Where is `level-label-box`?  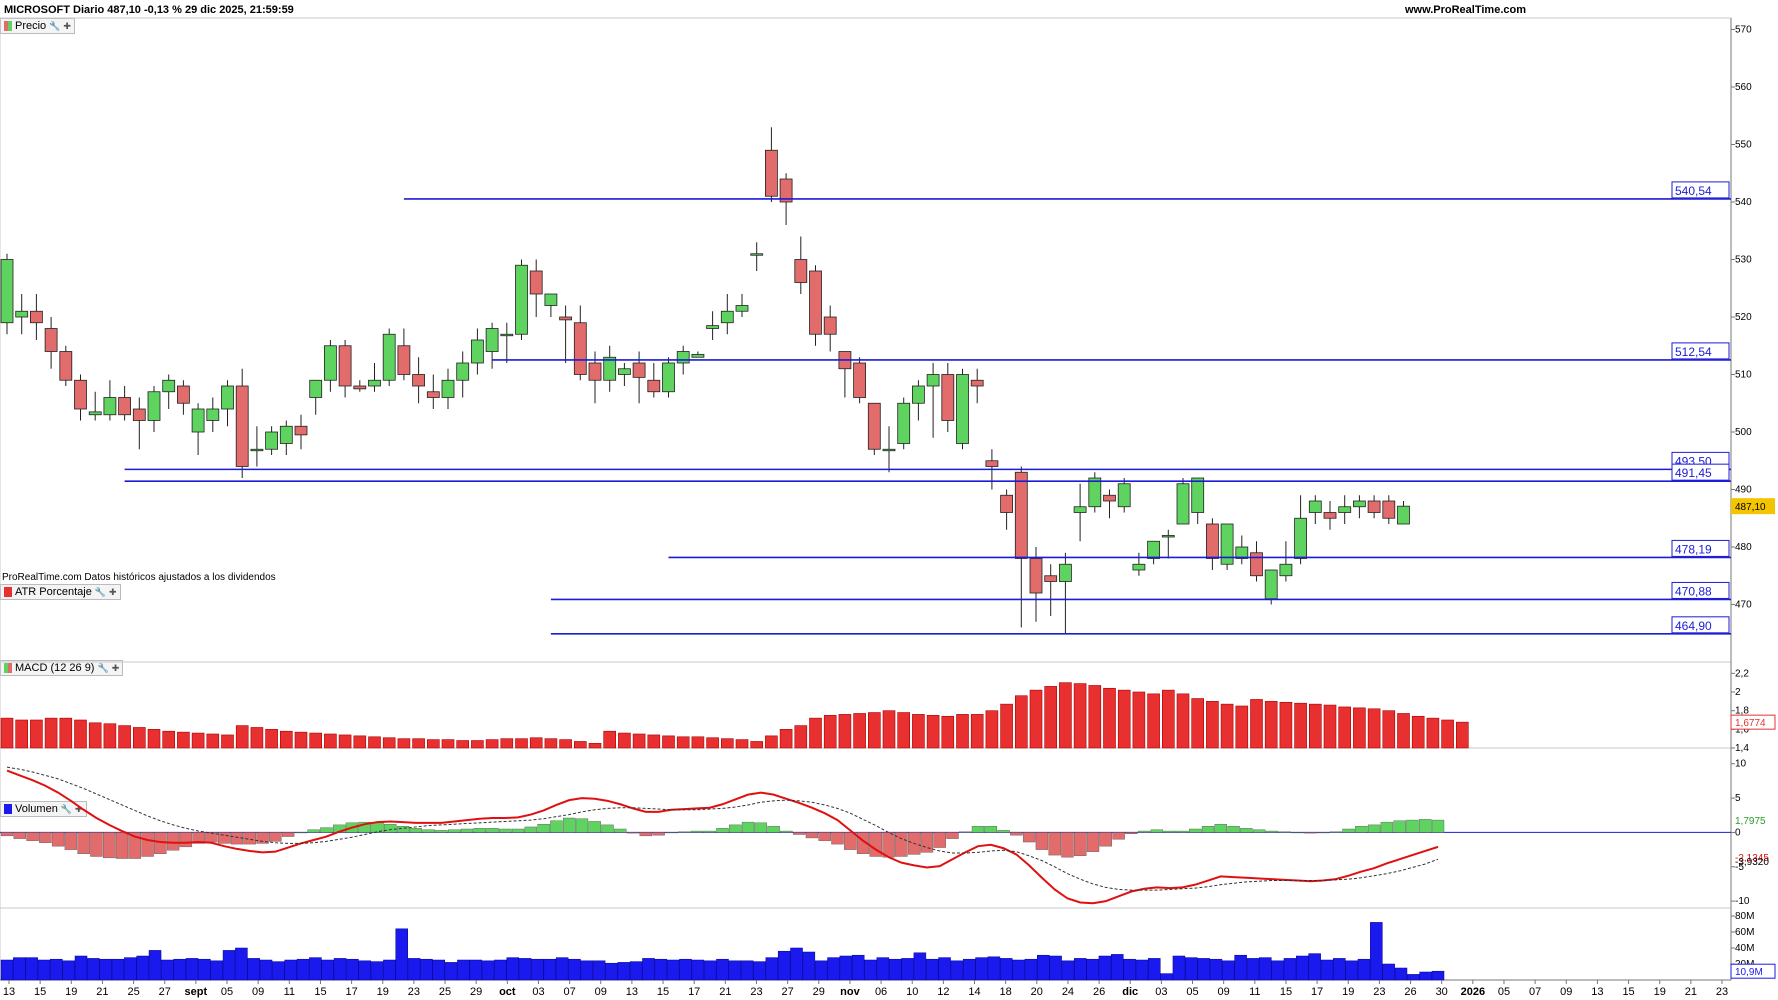
level-label-box is located at coordinates (1700, 625).